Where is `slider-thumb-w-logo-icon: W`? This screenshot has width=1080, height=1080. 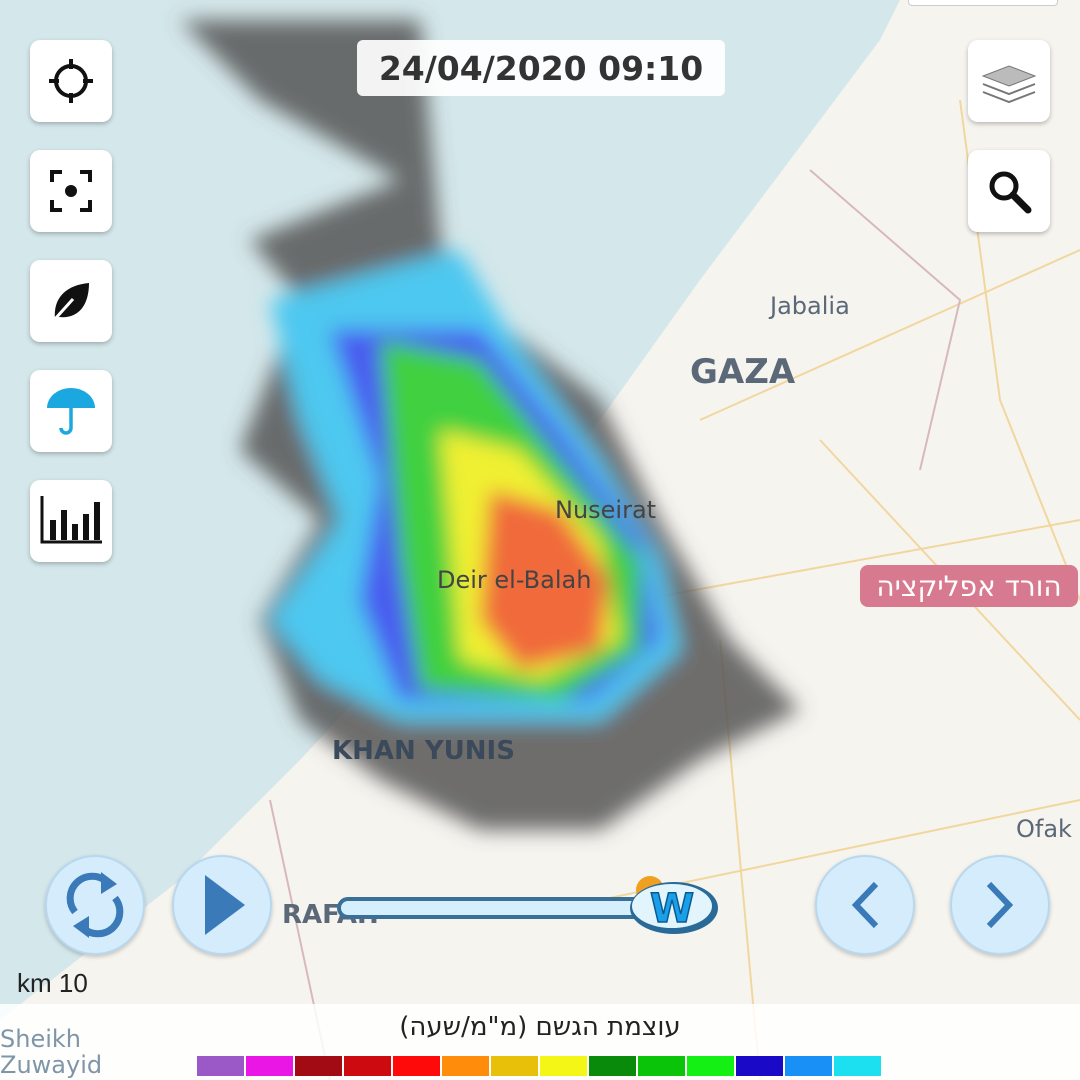
slider-thumb-w-logo-icon: W is located at coordinates (673, 905).